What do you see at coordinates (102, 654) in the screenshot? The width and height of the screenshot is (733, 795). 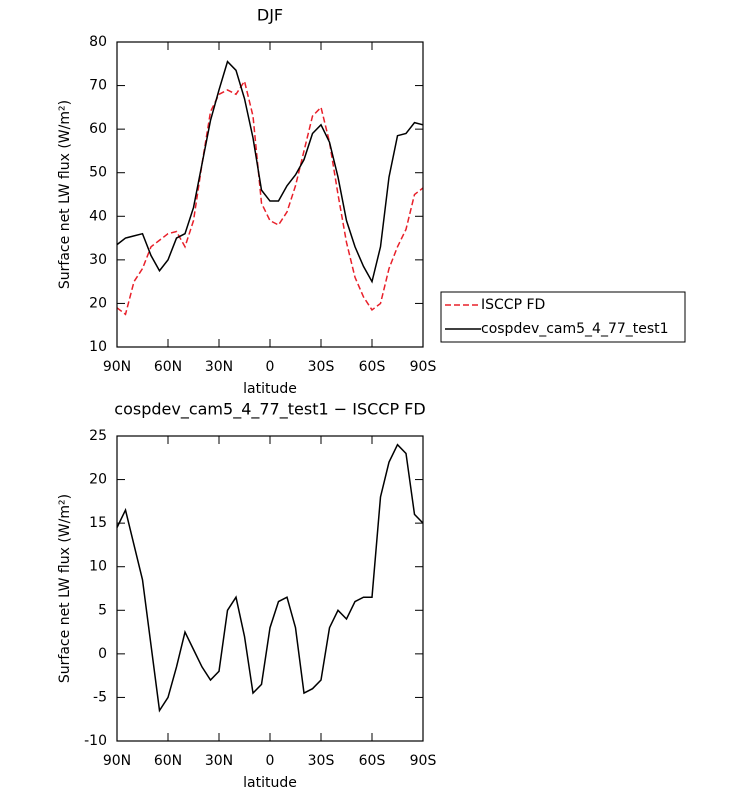 I see `y-tick-label: 0` at bounding box center [102, 654].